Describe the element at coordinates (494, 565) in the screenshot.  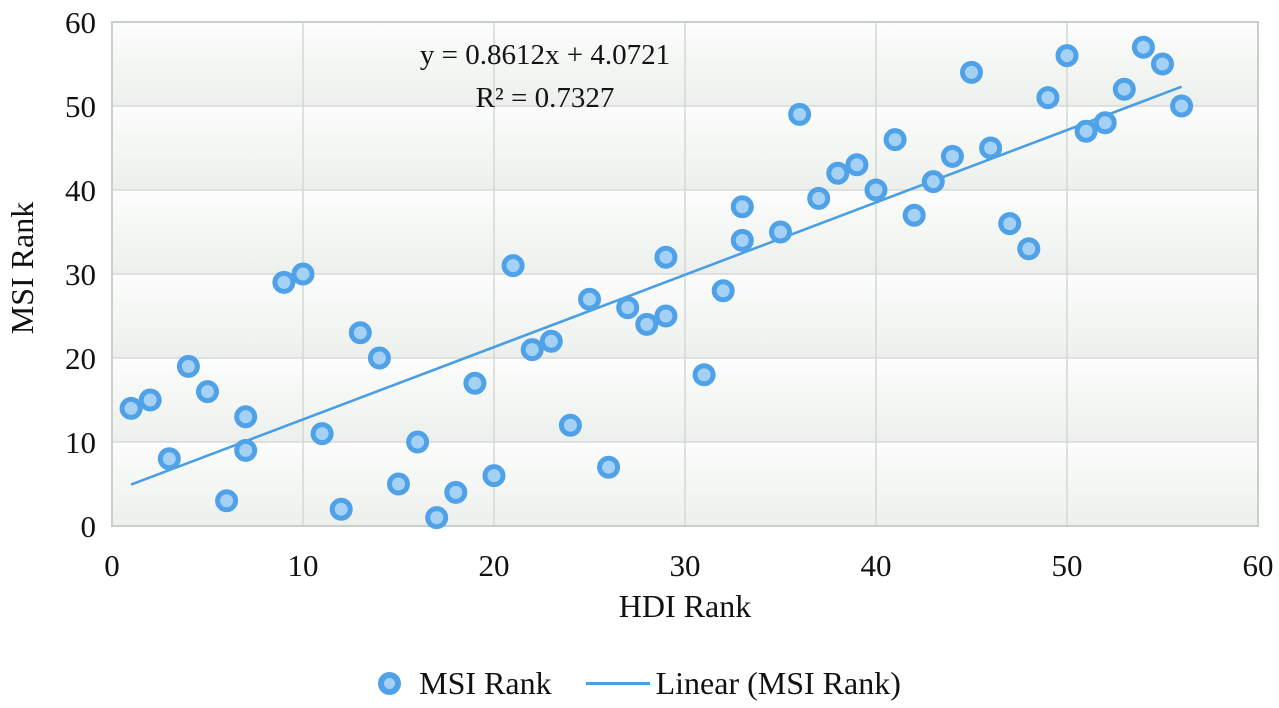
I see `x-tick-label: 20` at that location.